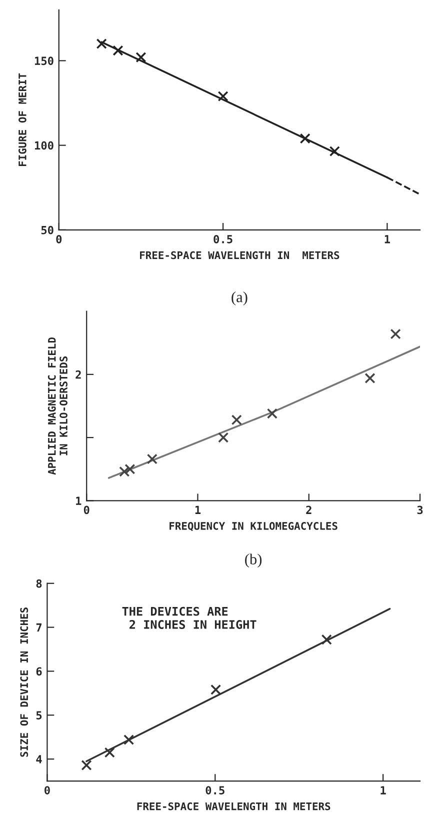 The height and width of the screenshot is (827, 433). I want to click on annotation: THE DEVICES ARE 2 INCHES IN HEIGHT, so click(189, 617).